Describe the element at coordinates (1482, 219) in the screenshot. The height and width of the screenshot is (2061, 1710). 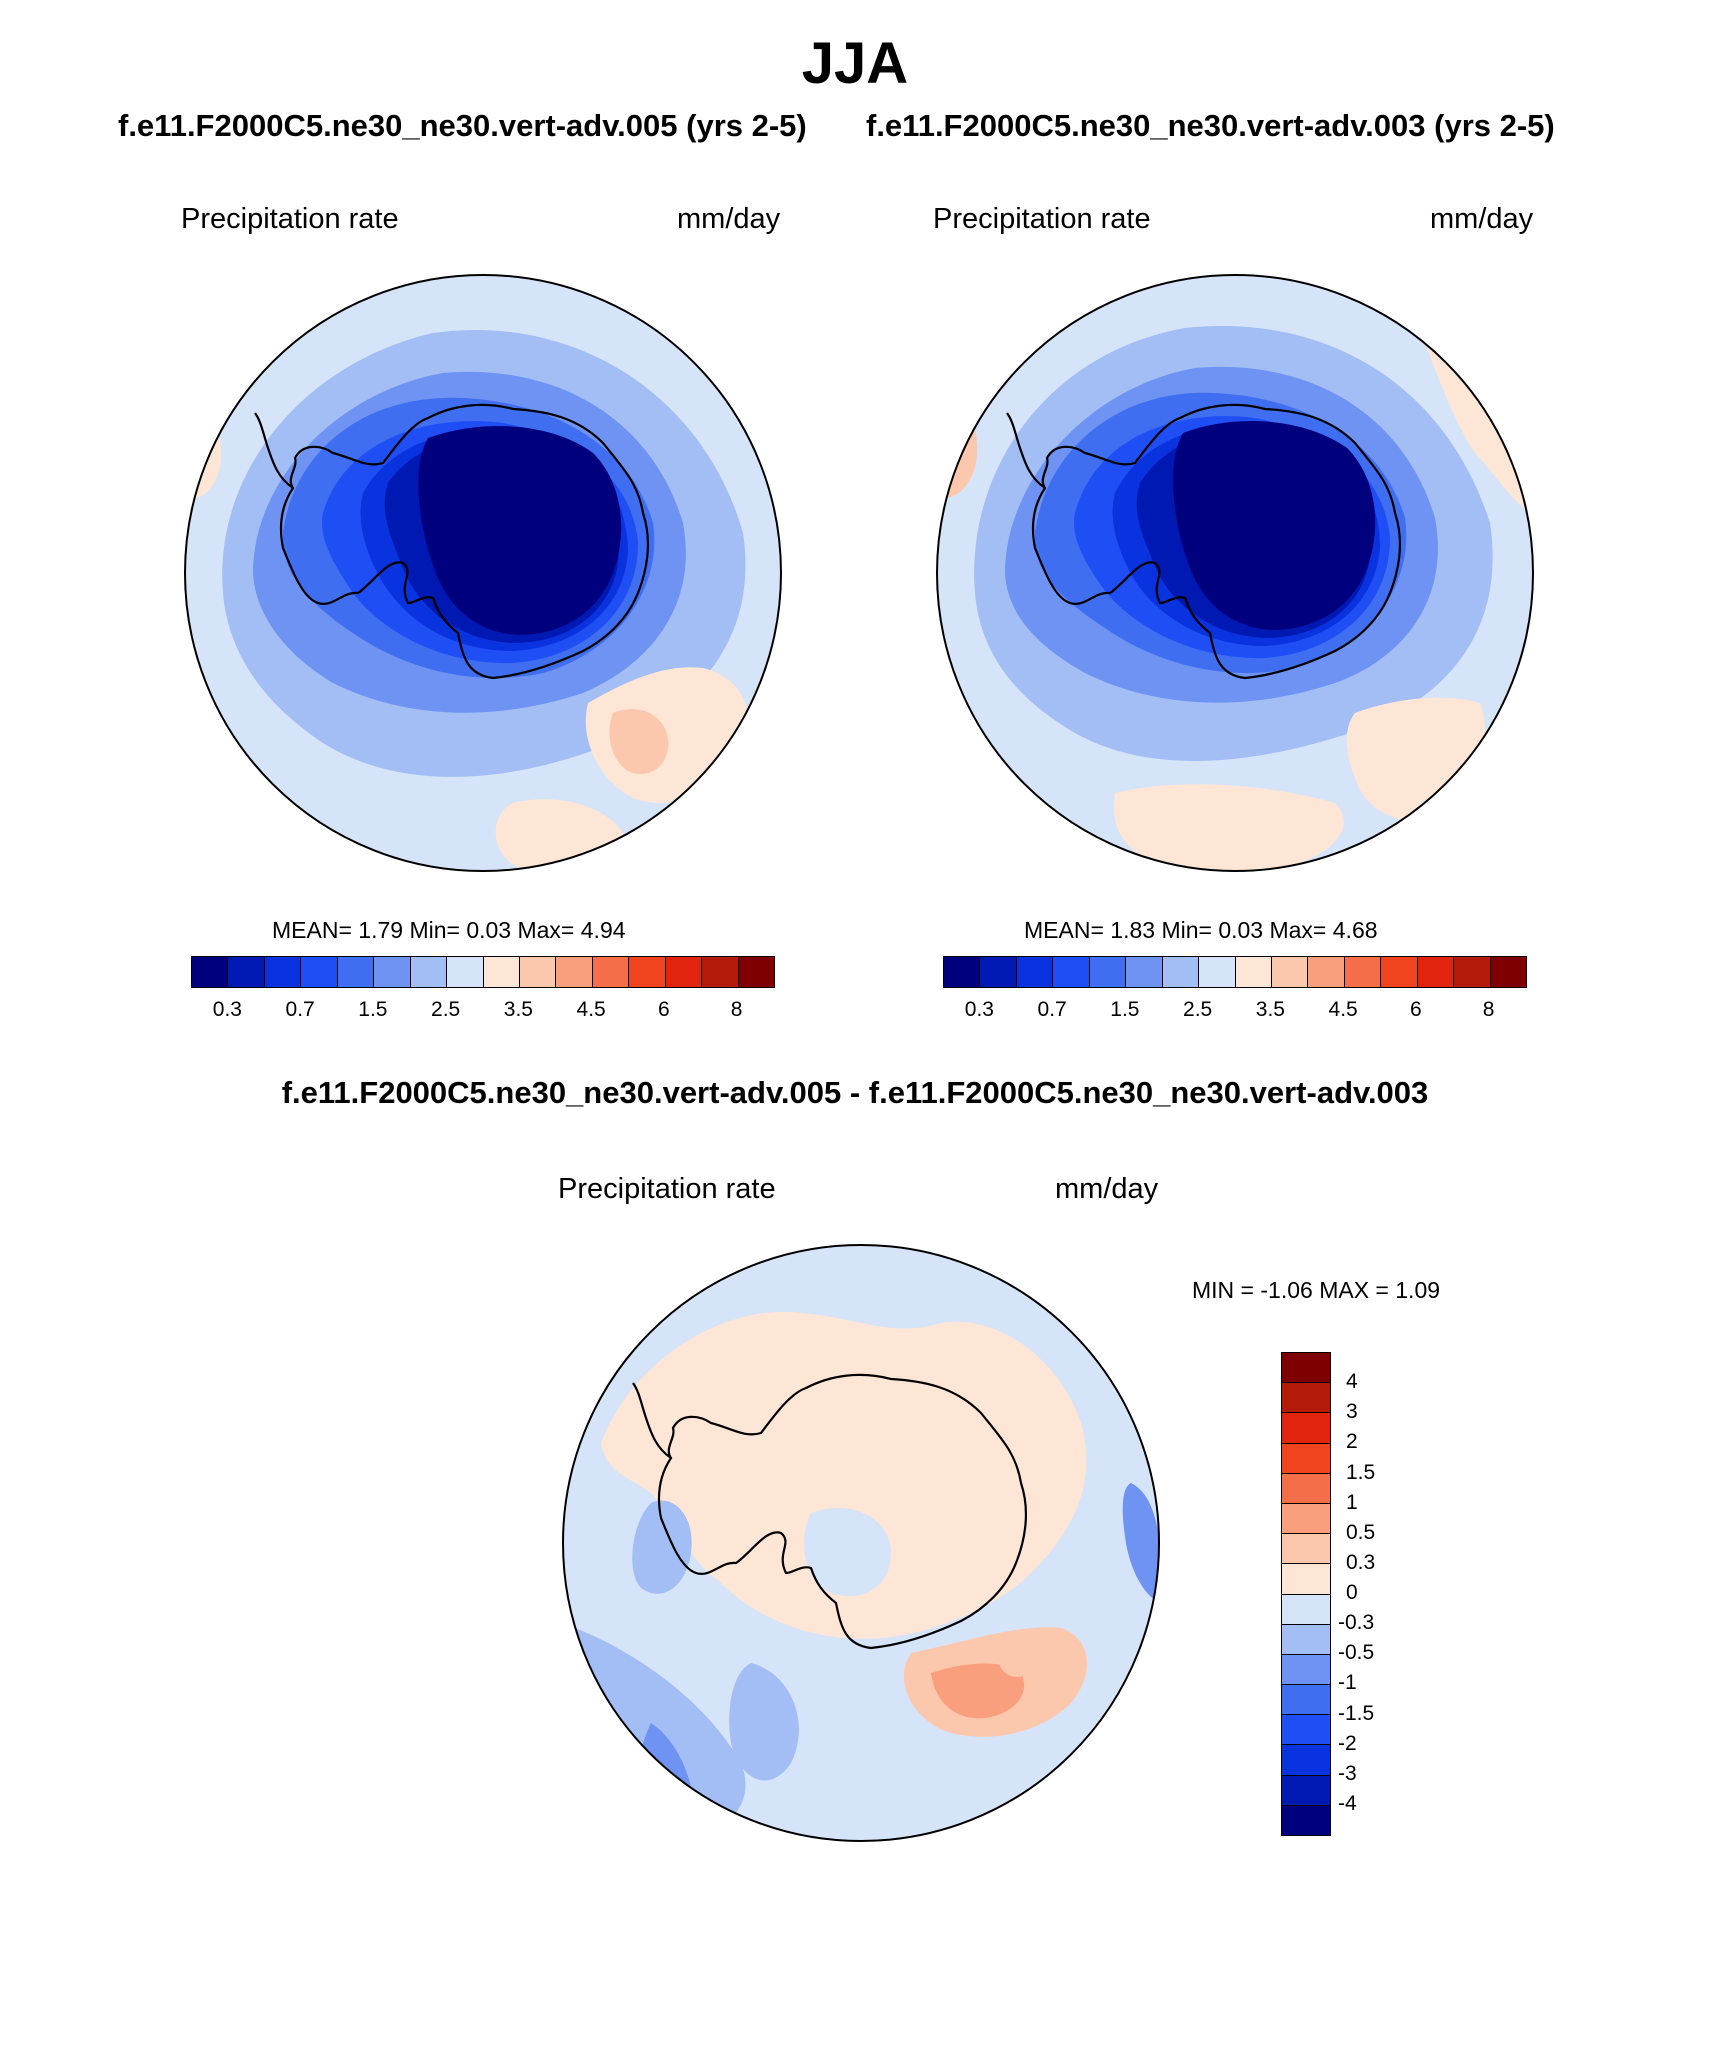
I see `panel2-units: mm/day` at that location.